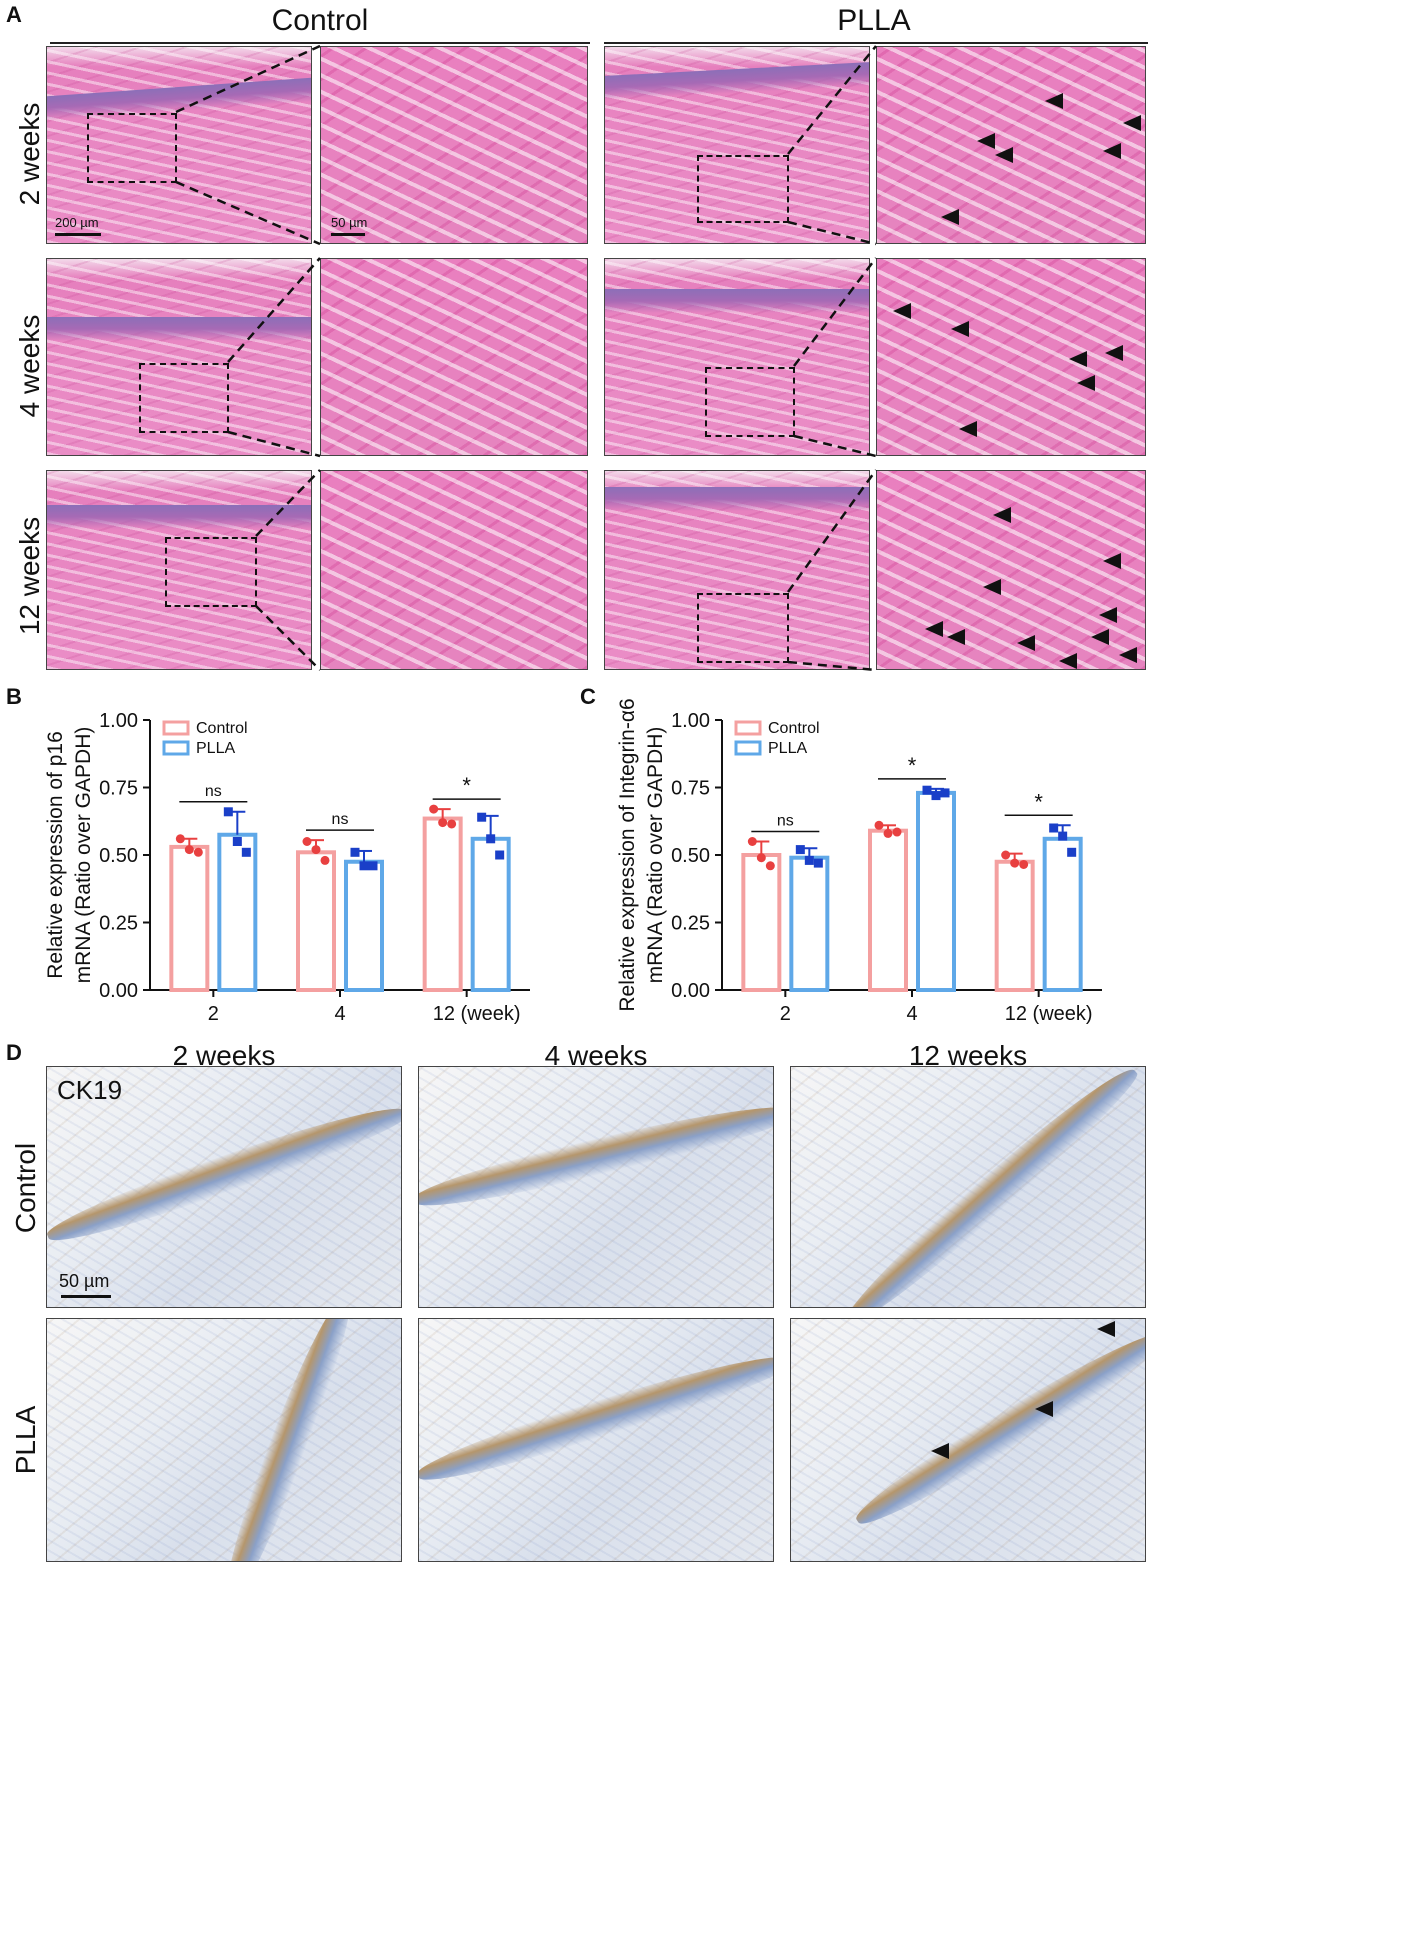 The height and width of the screenshot is (1943, 1428). Describe the element at coordinates (737, 570) in the screenshot. I see `he-plla-12w-overview` at that location.